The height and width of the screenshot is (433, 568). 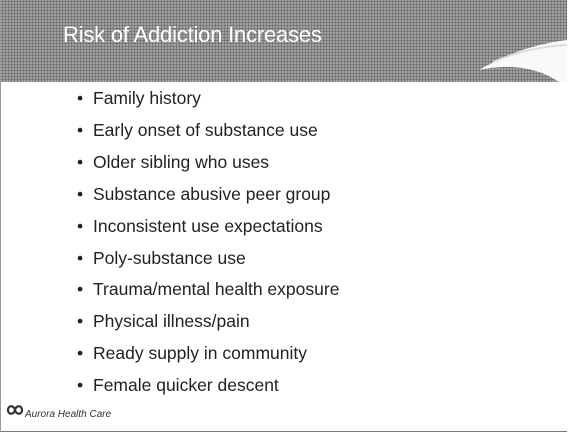 What do you see at coordinates (171, 321) in the screenshot?
I see `bullet-text: Physical illness/pain` at bounding box center [171, 321].